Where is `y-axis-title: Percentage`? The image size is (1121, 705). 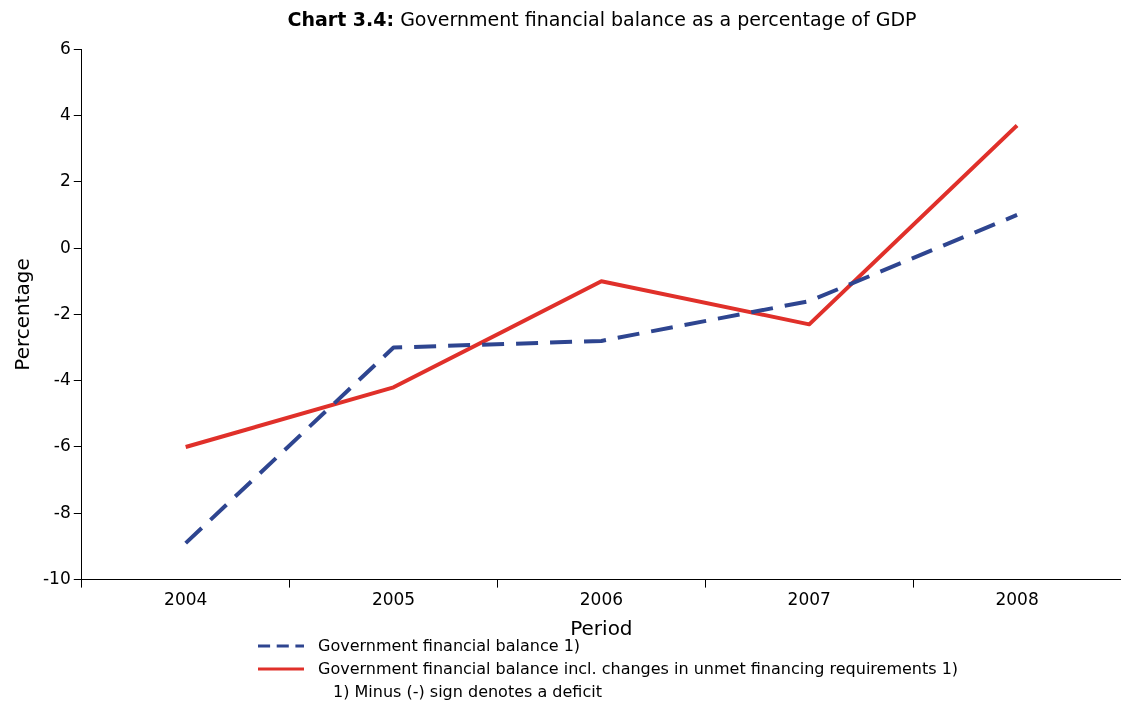
y-axis-title: Percentage is located at coordinates (22, 314).